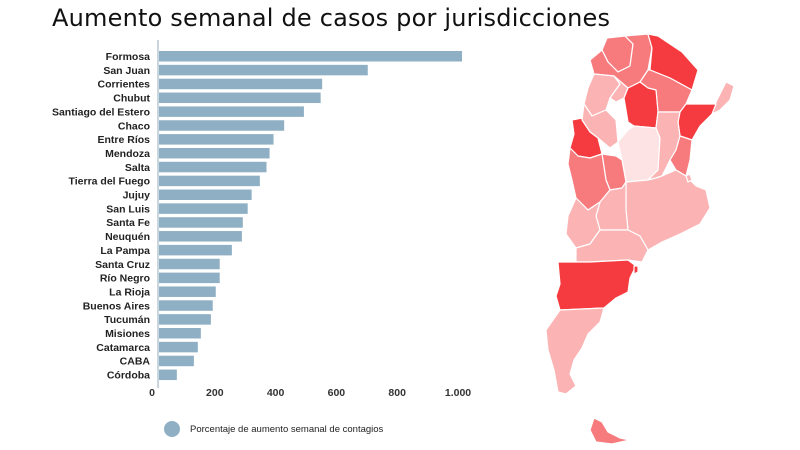 This screenshot has height=450, width=800. What do you see at coordinates (276, 393) in the screenshot?
I see `x-tick-label: 400` at bounding box center [276, 393].